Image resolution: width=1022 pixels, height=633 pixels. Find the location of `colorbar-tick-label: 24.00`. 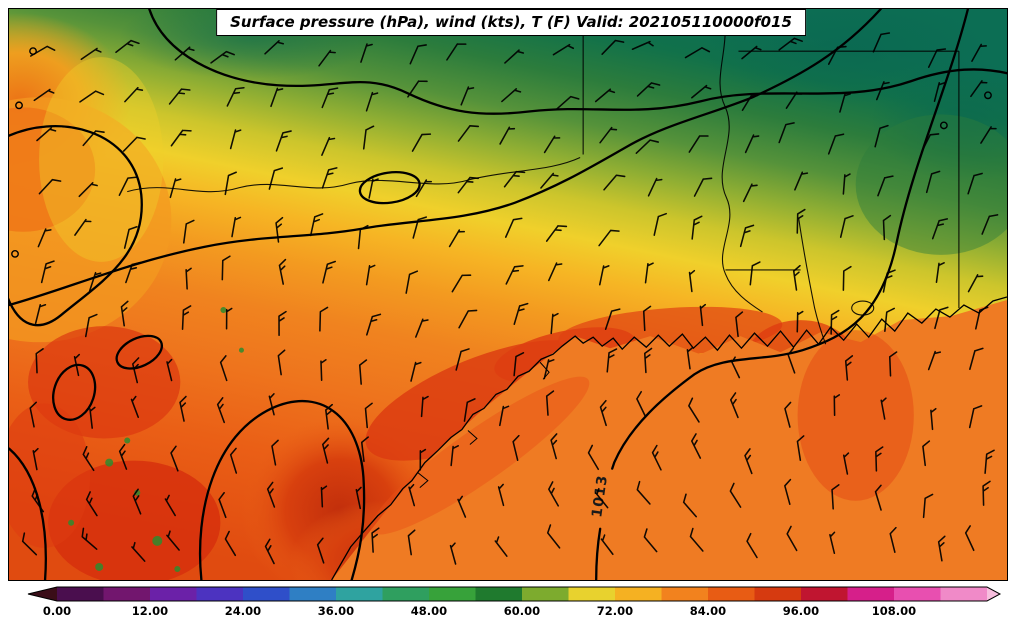

colorbar-tick-label: 24.00 is located at coordinates (243, 611).